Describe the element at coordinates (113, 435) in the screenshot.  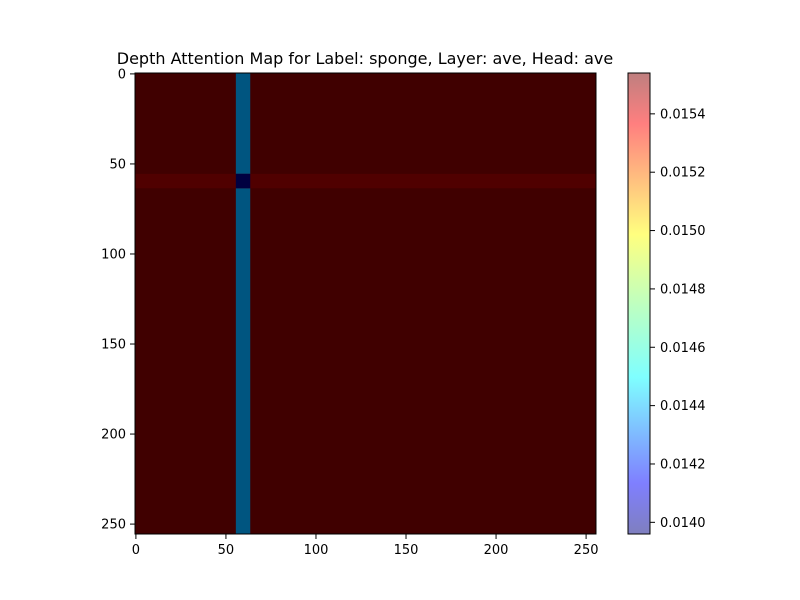
I see `y-tick-label: 200` at that location.